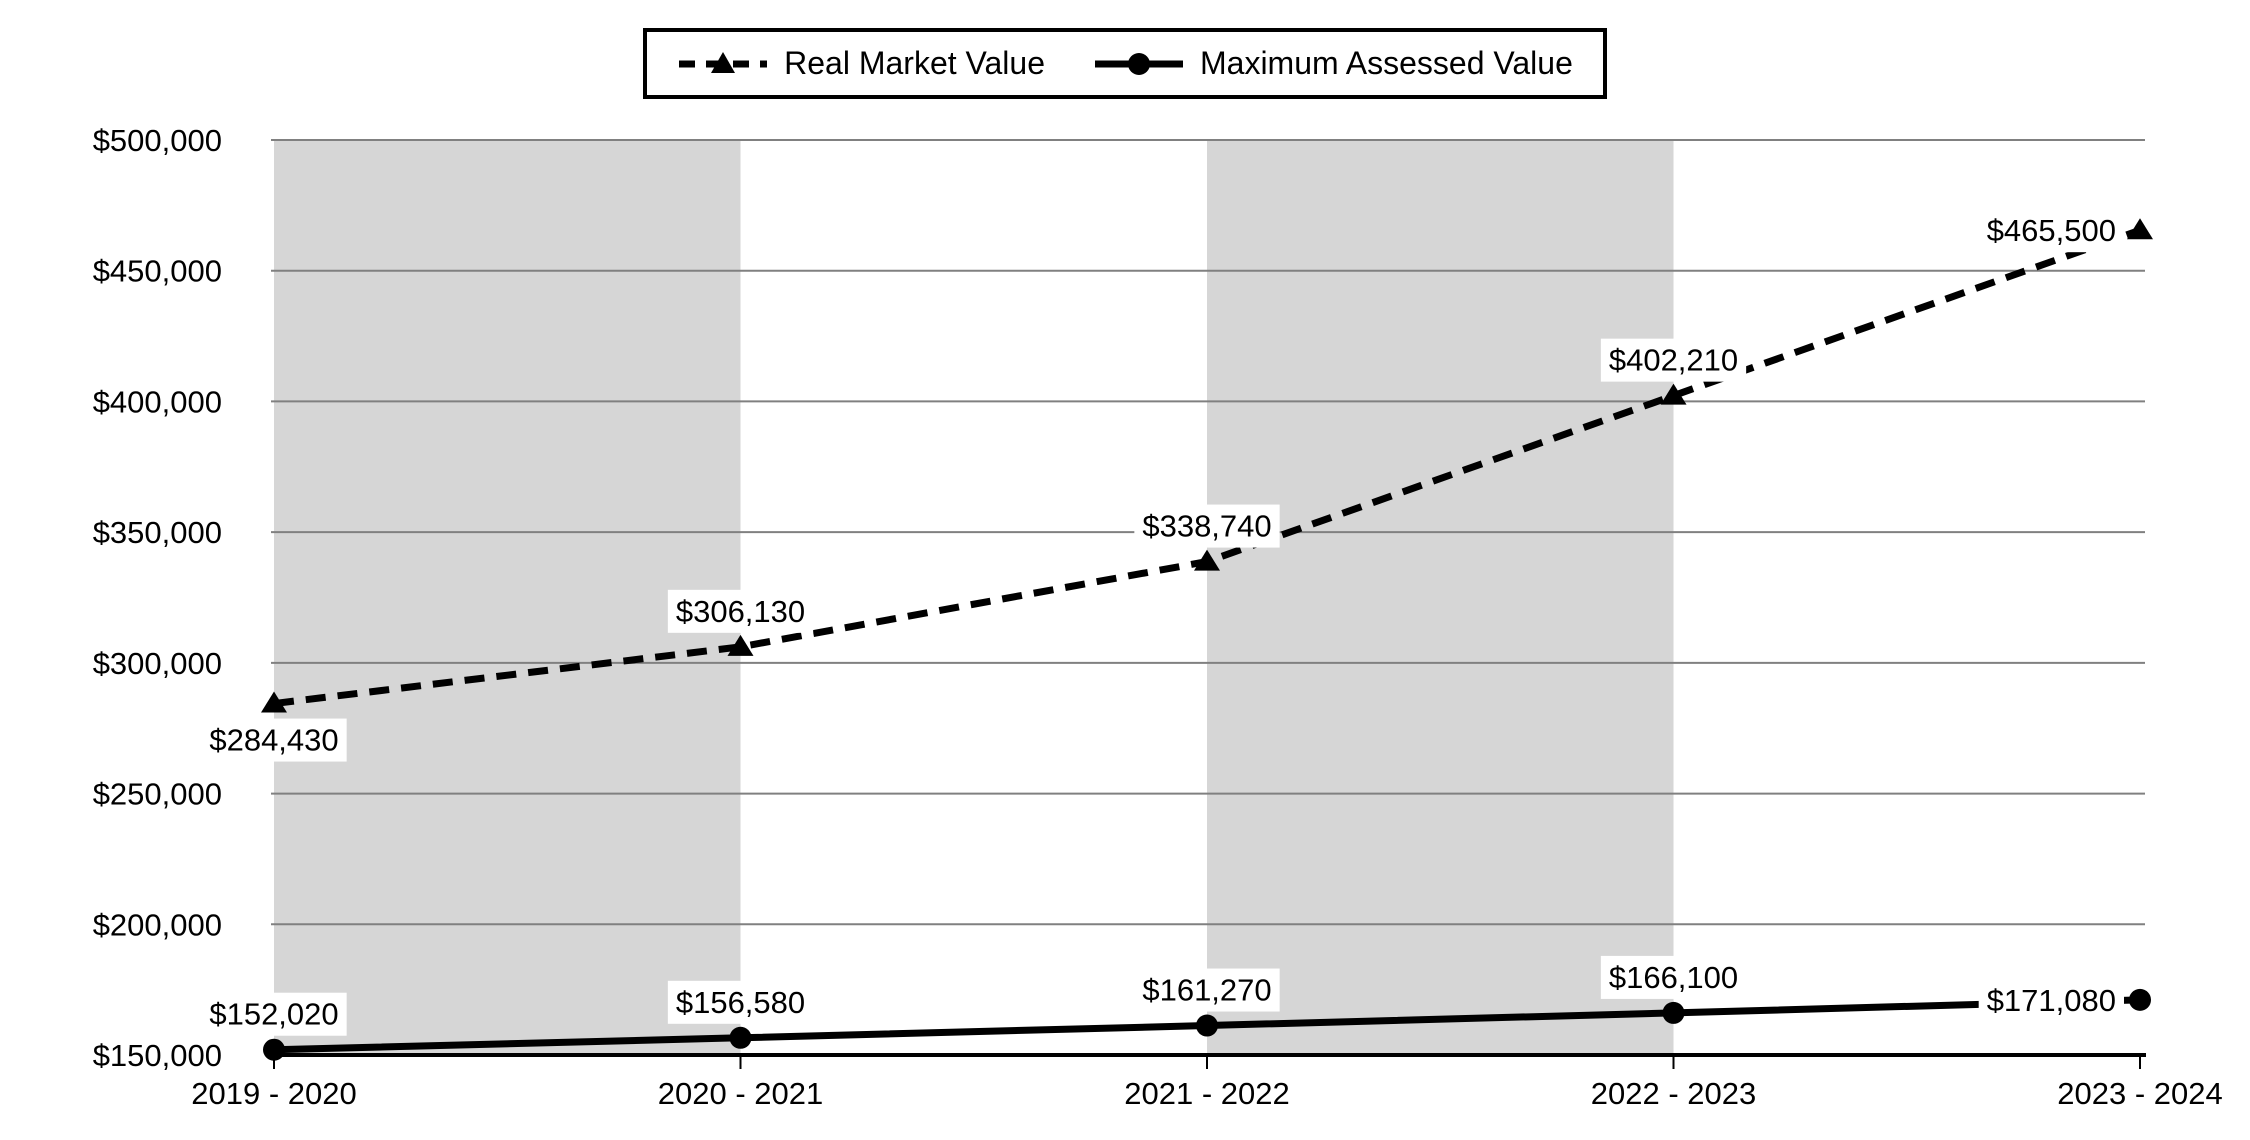 This screenshot has width=2250, height=1140. I want to click on legend-triangle-marker-icon, so click(723, 62).